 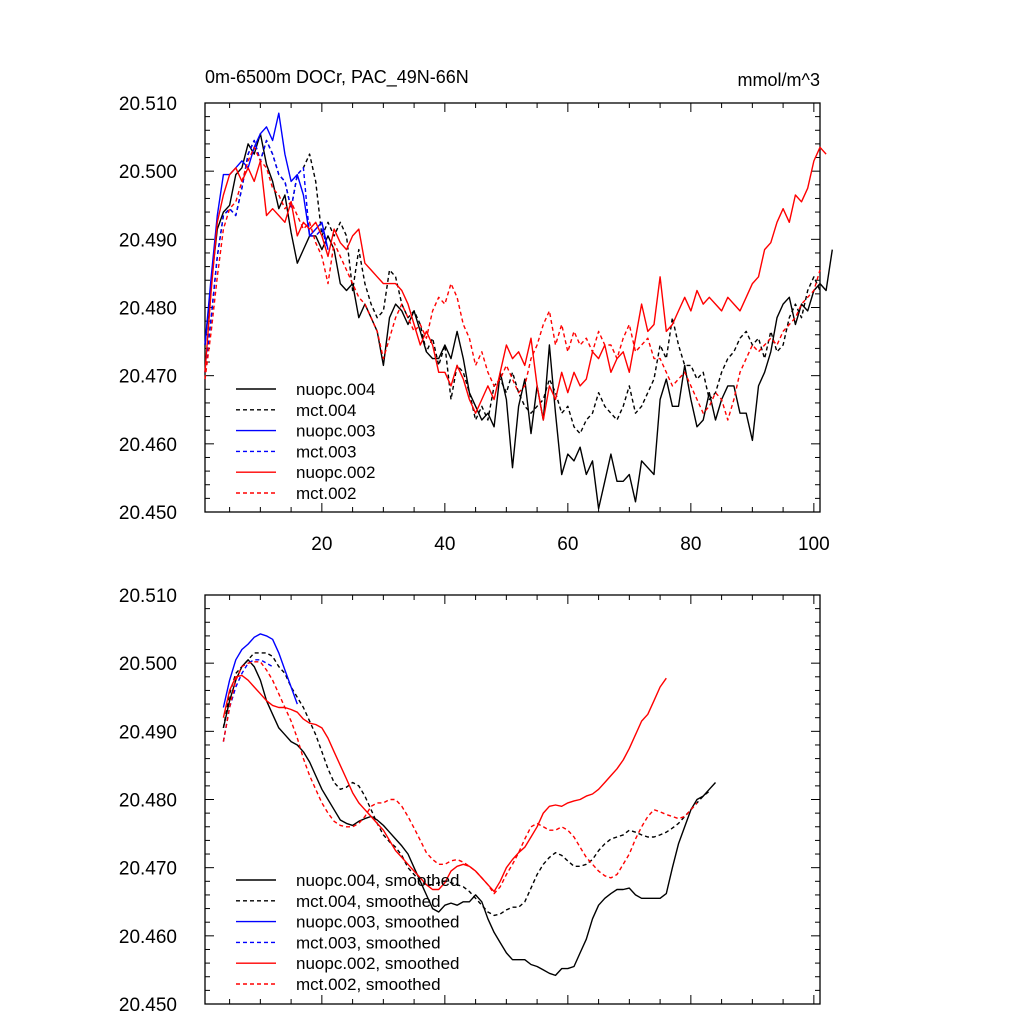 I want to click on series-line-nuopc-003-smoothed, so click(x=260, y=670).